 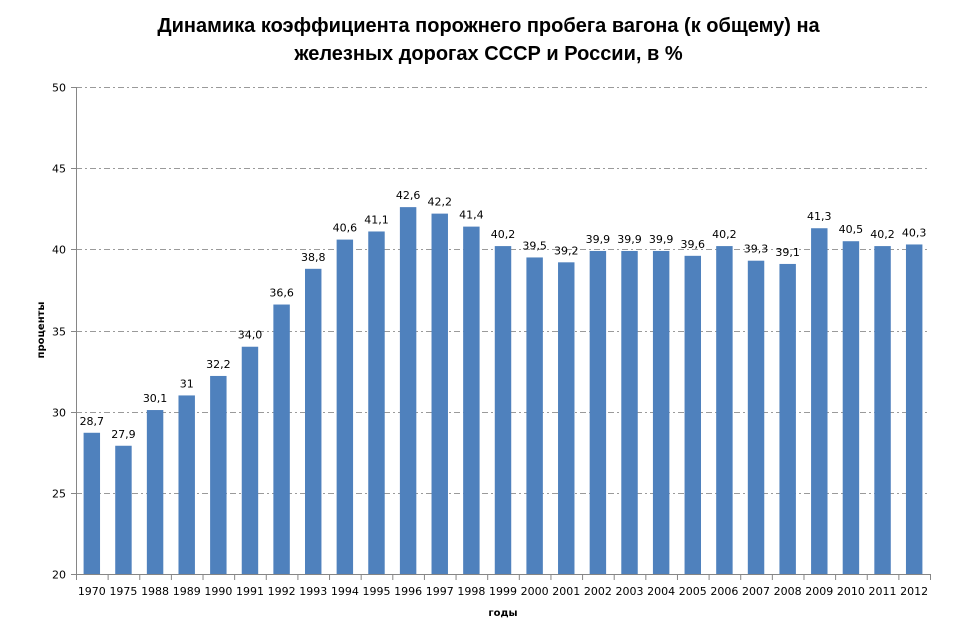 What do you see at coordinates (155, 398) in the screenshot?
I see `data-label: 30,1` at bounding box center [155, 398].